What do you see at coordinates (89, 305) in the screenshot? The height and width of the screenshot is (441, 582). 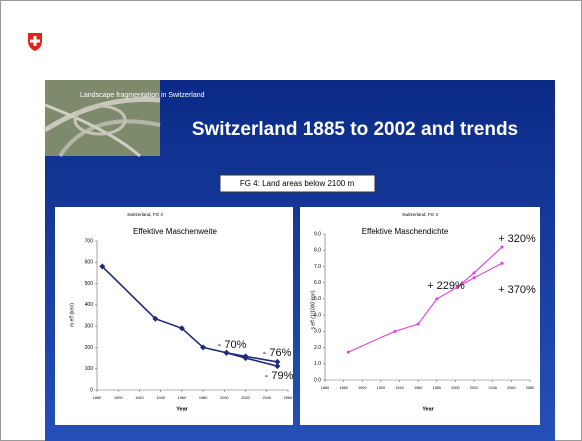 I see `y-tick-label: 400` at bounding box center [89, 305].